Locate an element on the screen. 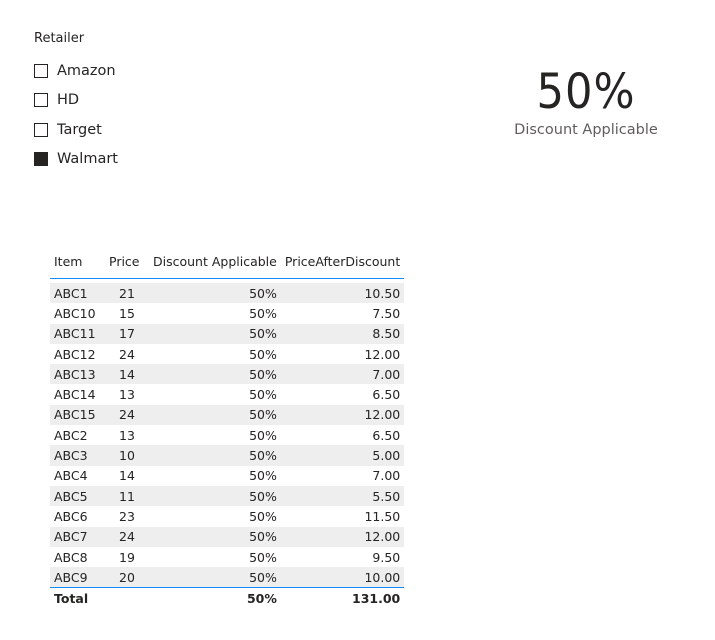 This screenshot has height=640, width=715. cell-price: 17 is located at coordinates (125, 333).